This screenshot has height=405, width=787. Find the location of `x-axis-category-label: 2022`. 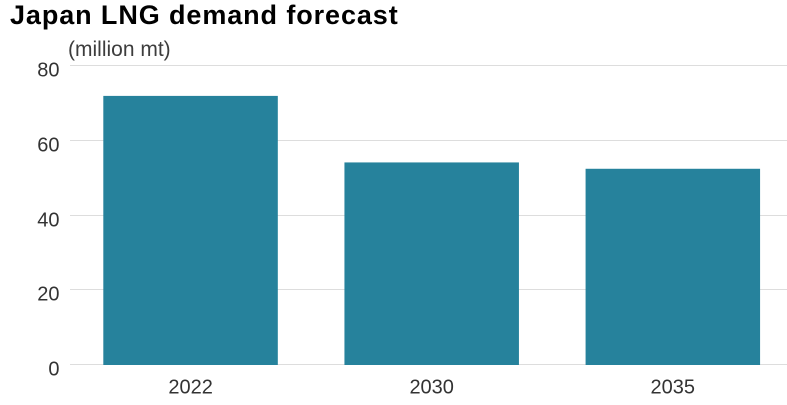

x-axis-category-label: 2022 is located at coordinates (190, 388).